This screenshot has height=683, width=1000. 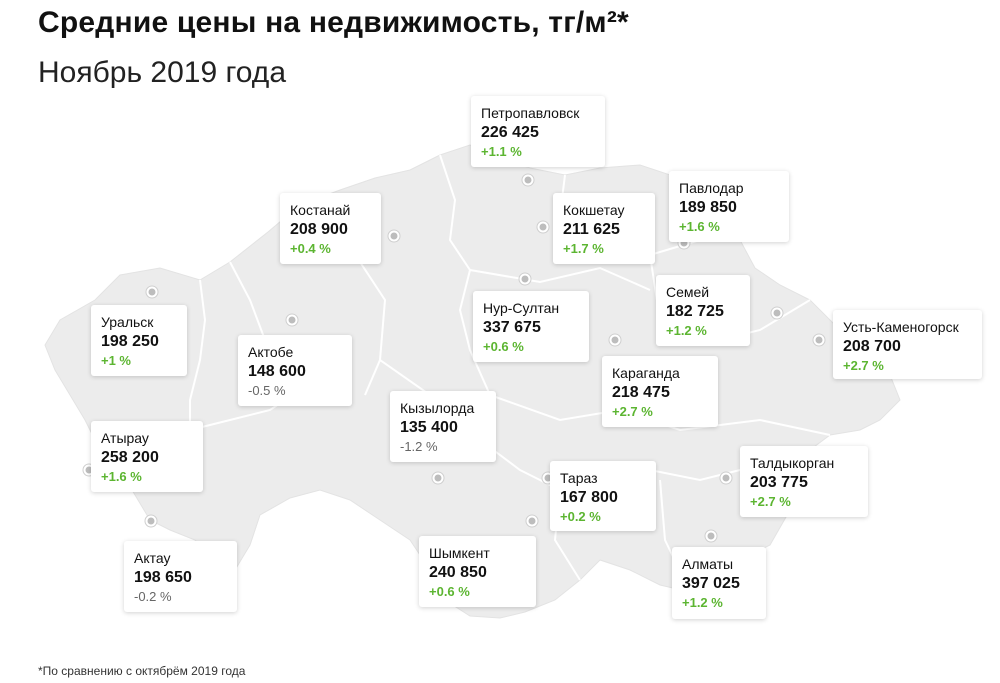 I want to click on city-card-taraz: Тараз 167 800 +0.2 %, so click(x=603, y=496).